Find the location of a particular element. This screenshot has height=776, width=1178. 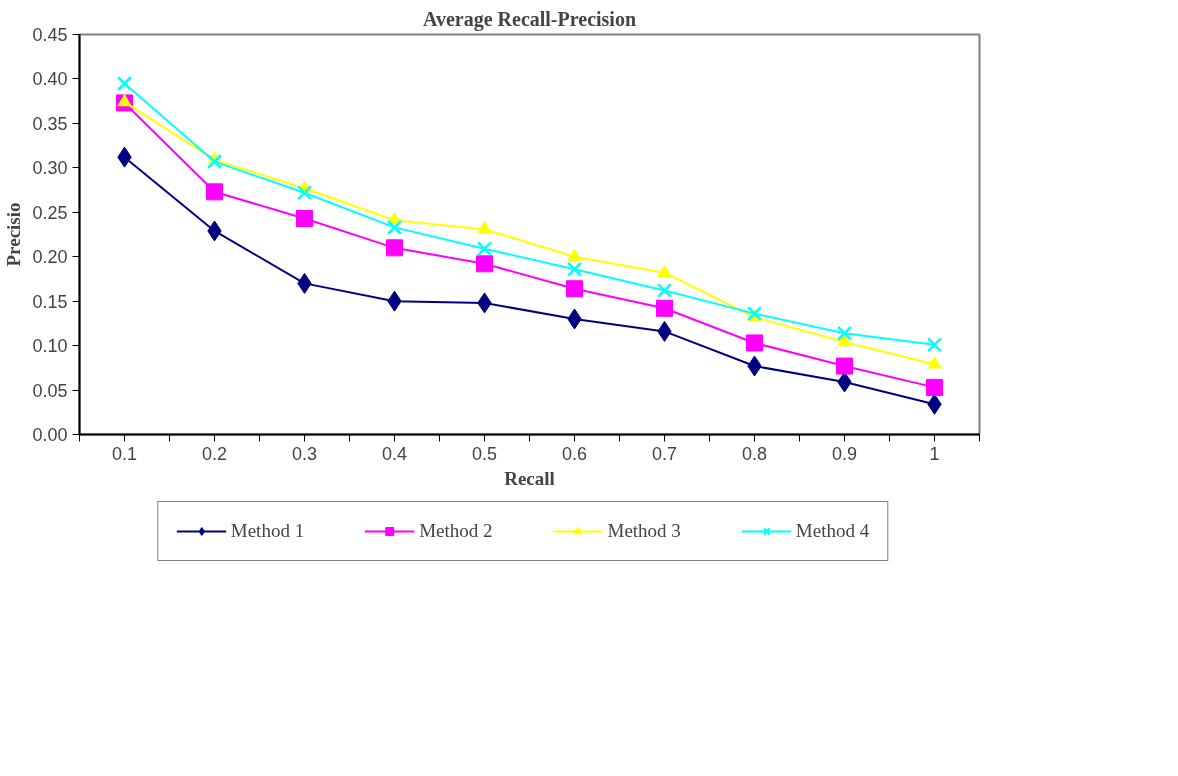

x-tick-label: 0.3 is located at coordinates (304, 453).